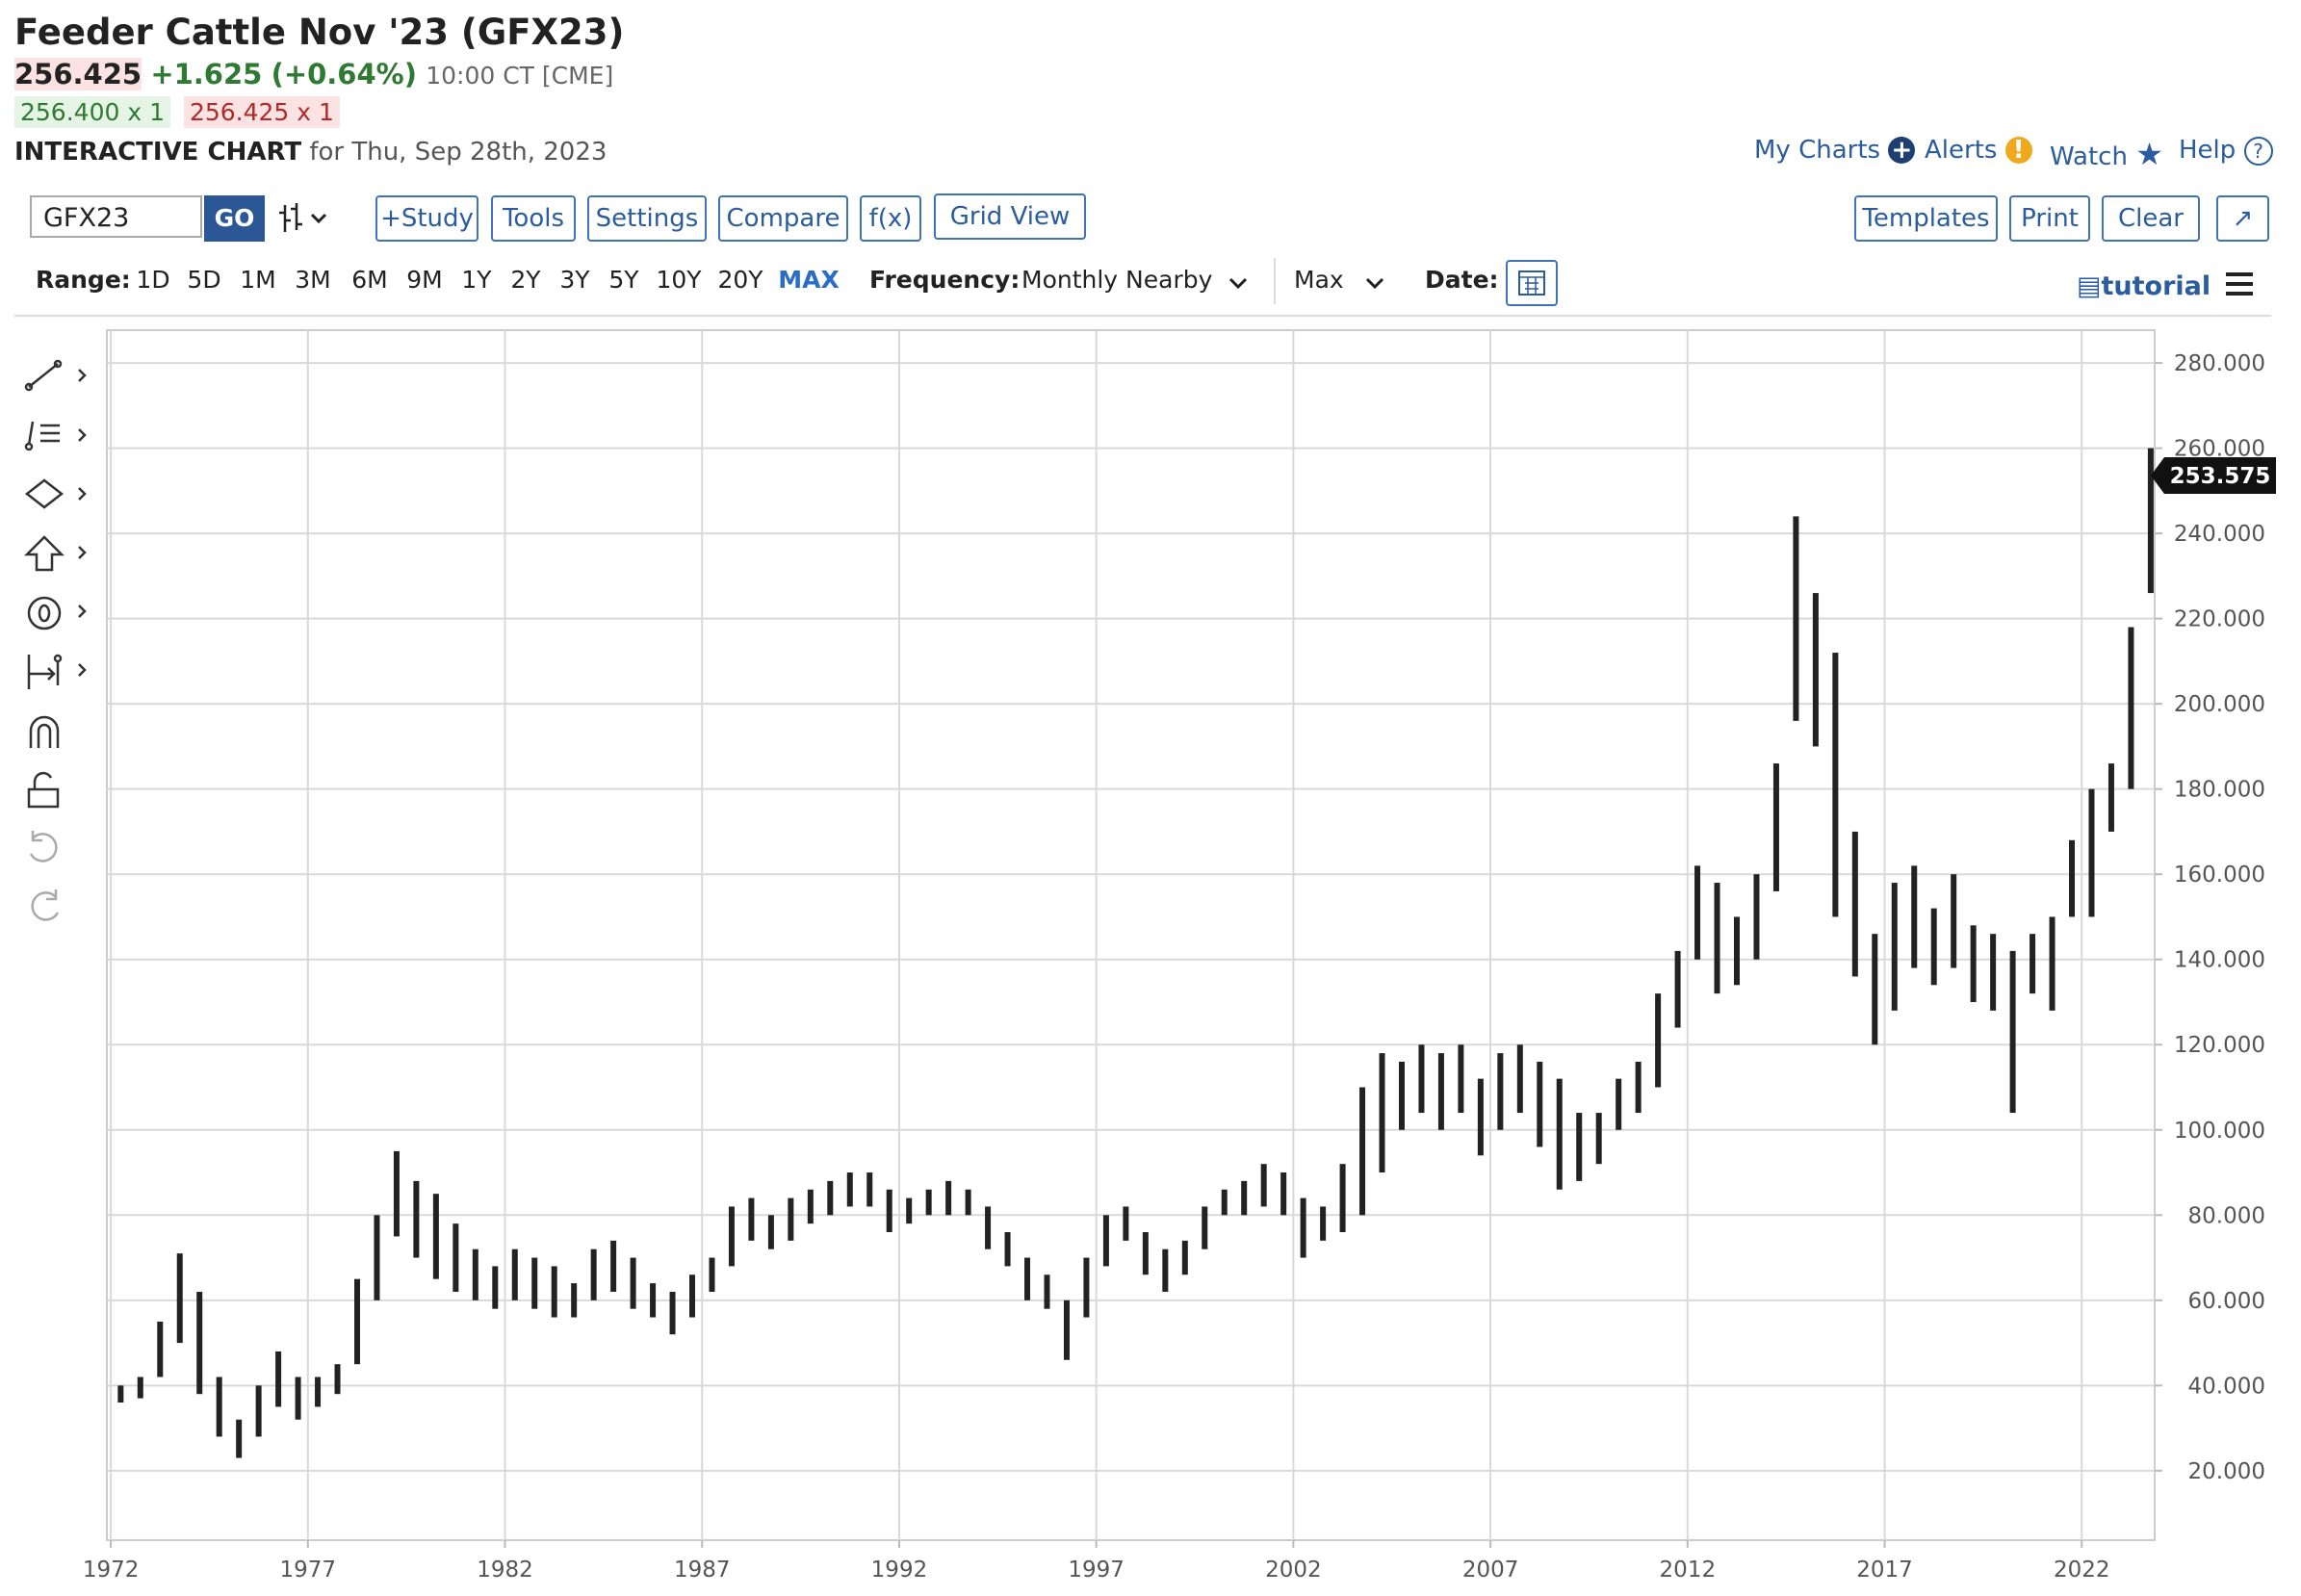  I want to click on y-tick-label: 240.000, so click(2219, 534).